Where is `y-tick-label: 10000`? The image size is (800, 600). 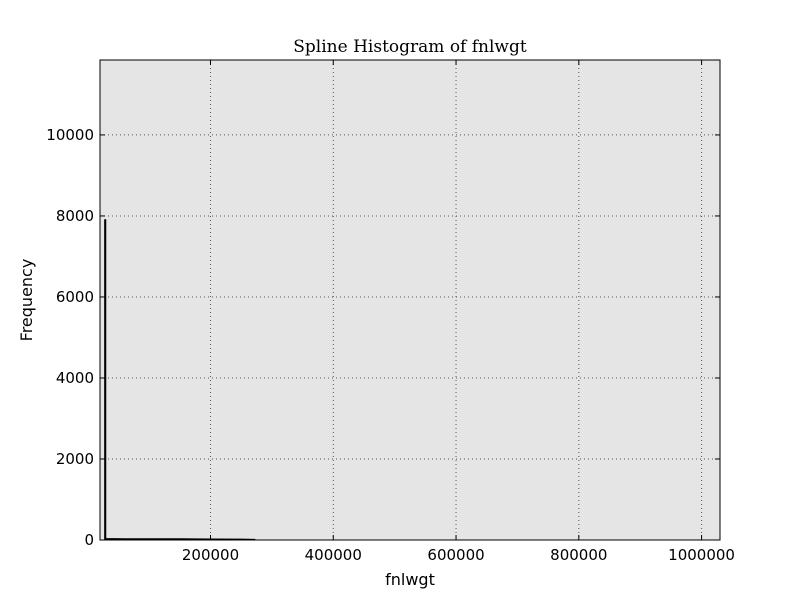 y-tick-label: 10000 is located at coordinates (70, 135).